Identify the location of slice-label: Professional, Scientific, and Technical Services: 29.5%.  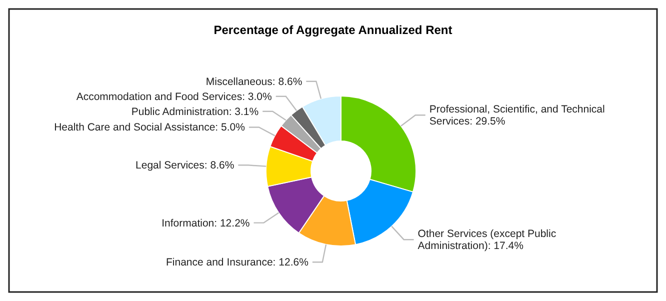
(517, 116).